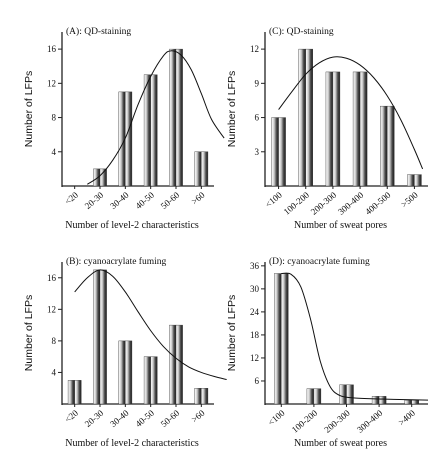 The image size is (445, 456). Describe the element at coordinates (198, 416) in the screenshot. I see `x-tick-label: >60` at that location.